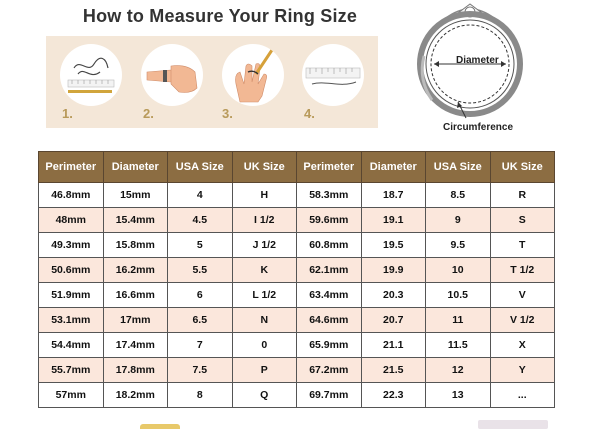 Image resolution: width=600 pixels, height=429 pixels. What do you see at coordinates (264, 320) in the screenshot?
I see `table-cell: N` at bounding box center [264, 320].